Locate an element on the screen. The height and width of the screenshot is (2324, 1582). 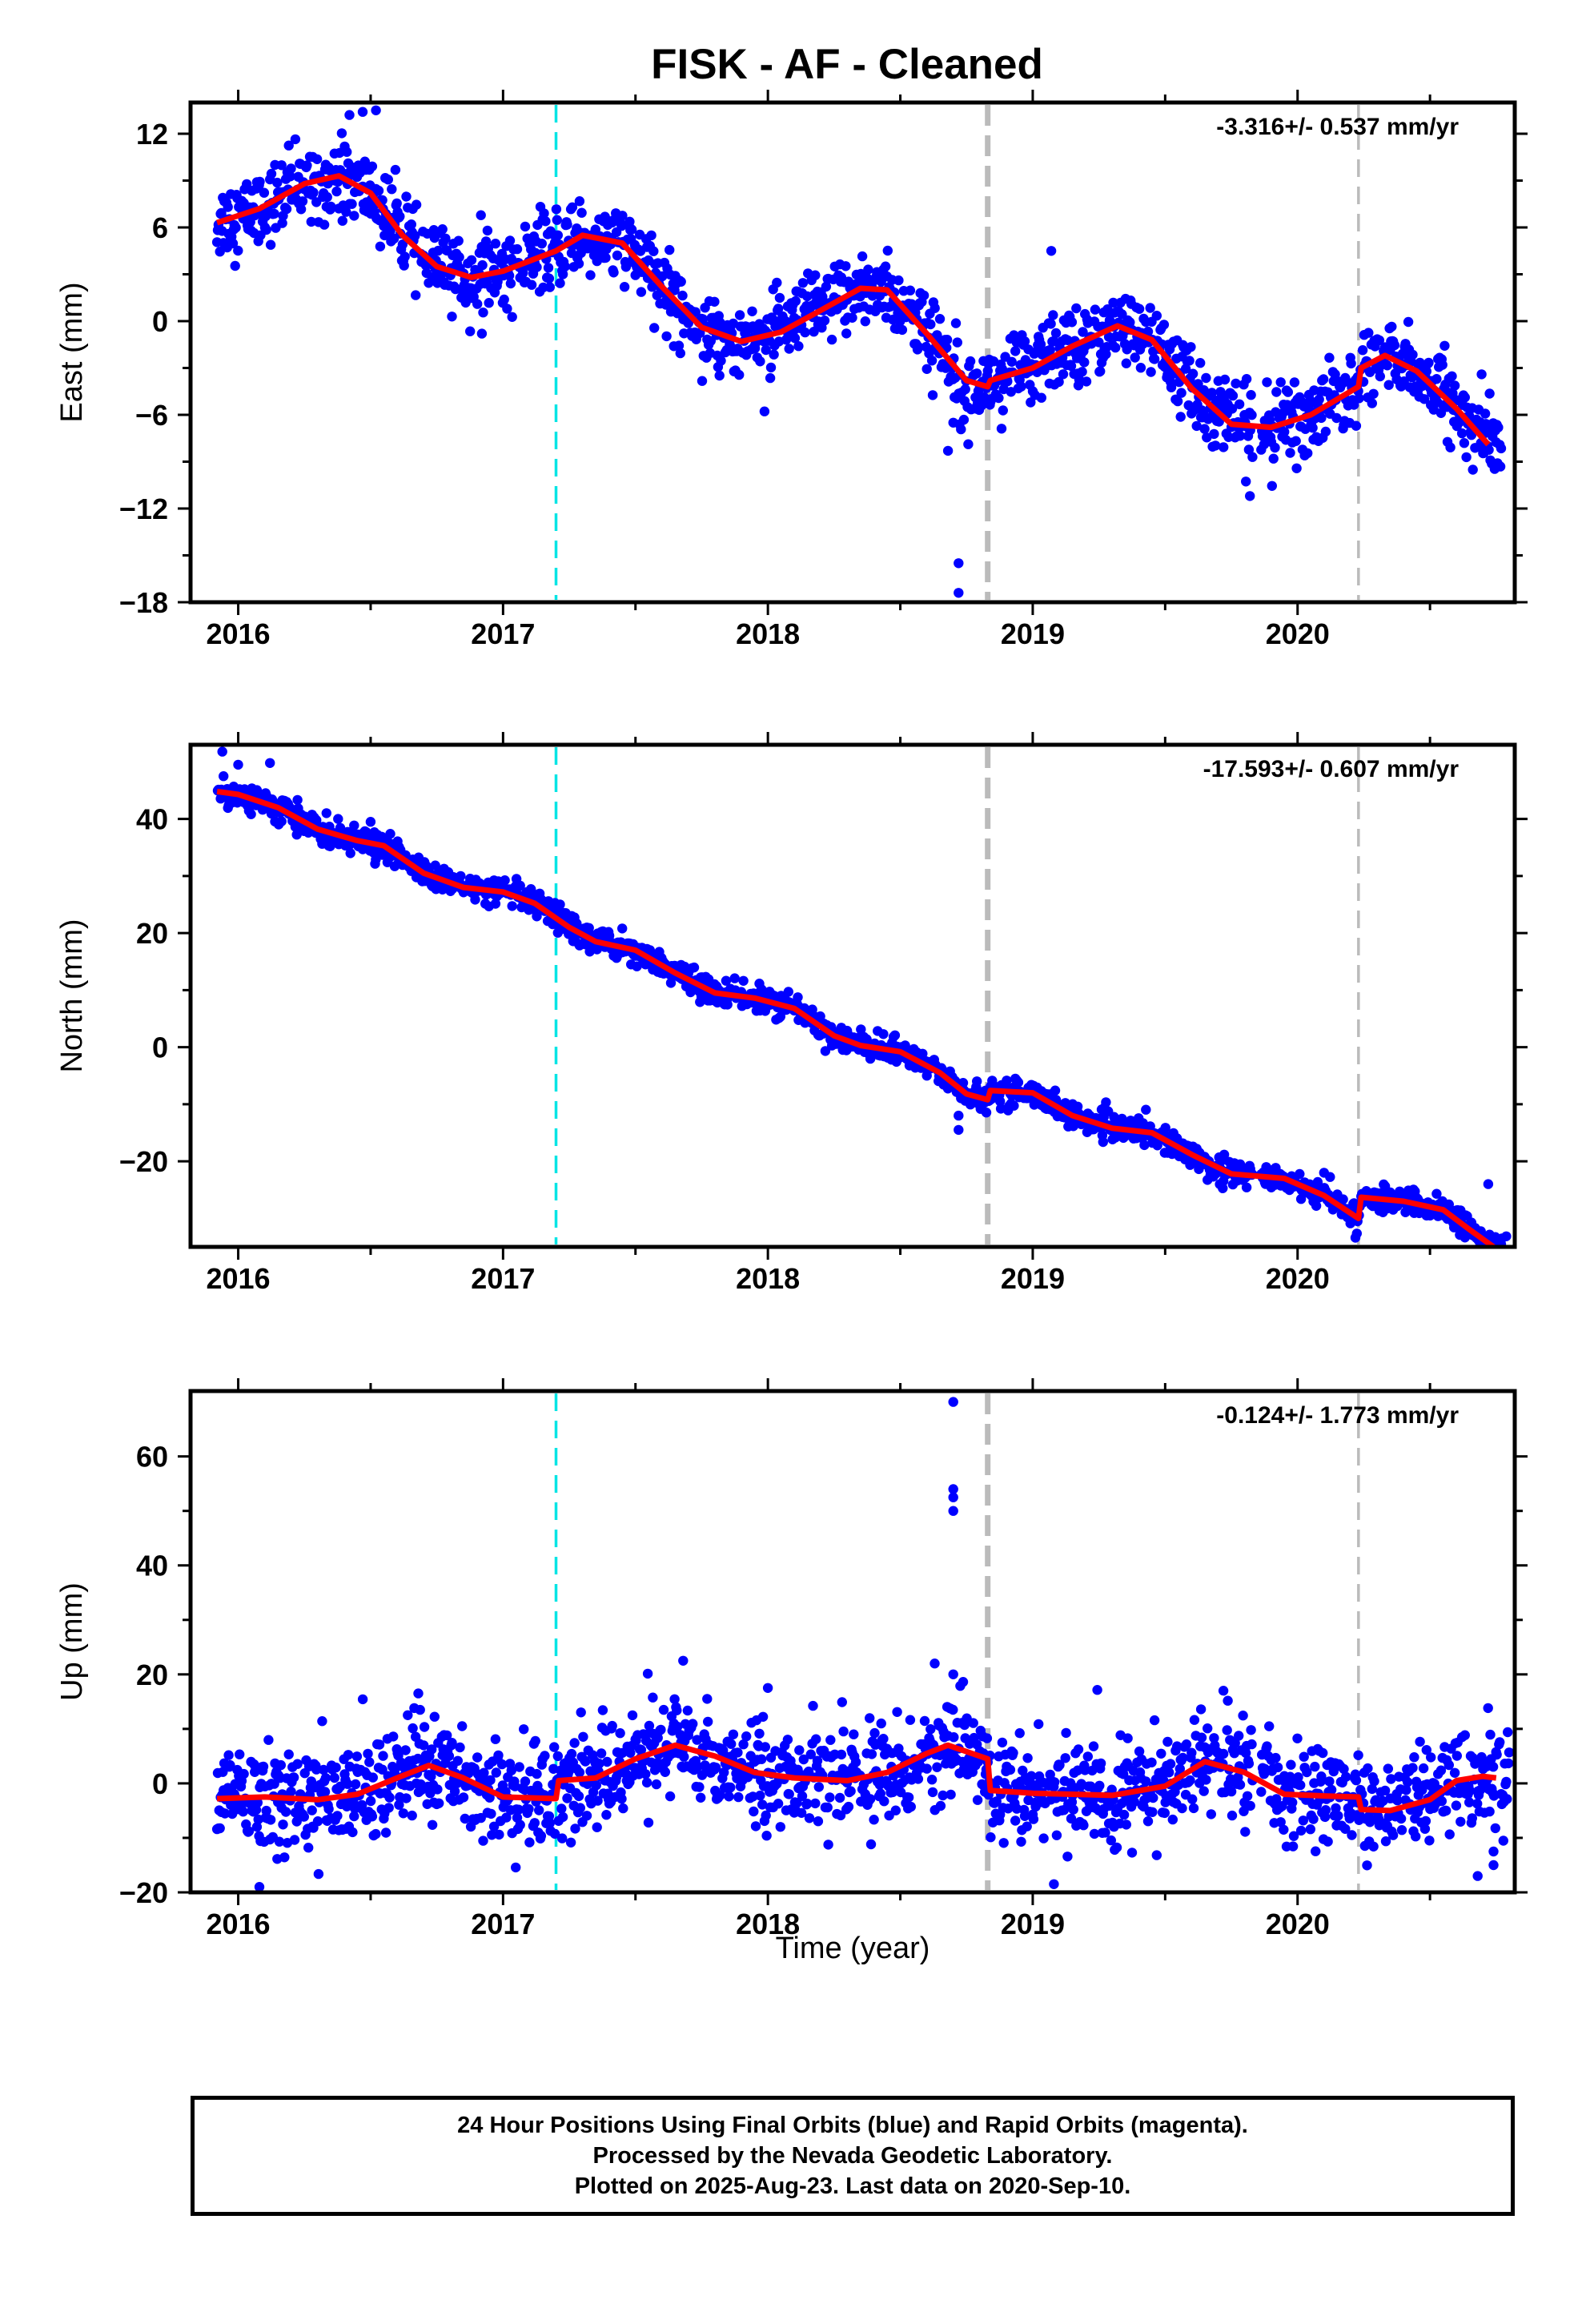
east-fit-line is located at coordinates (853, 310).